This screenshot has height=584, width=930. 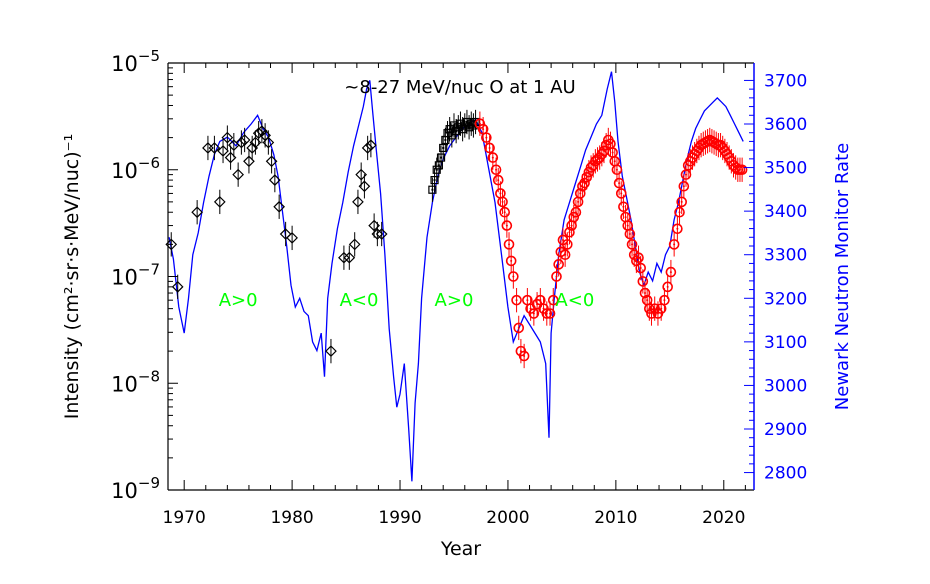 What do you see at coordinates (135, 61) in the screenshot?
I see `y-left-tick-label: 10⁻⁵` at bounding box center [135, 61].